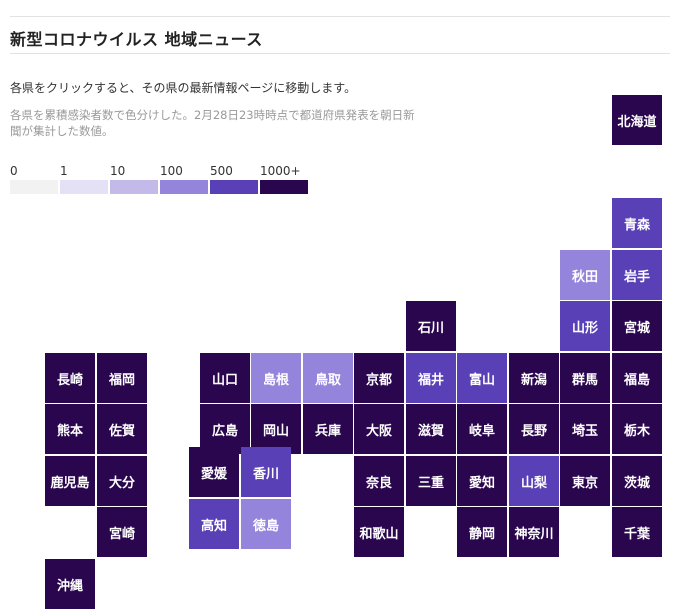  I want to click on legend-item: 100, so click(184, 179).